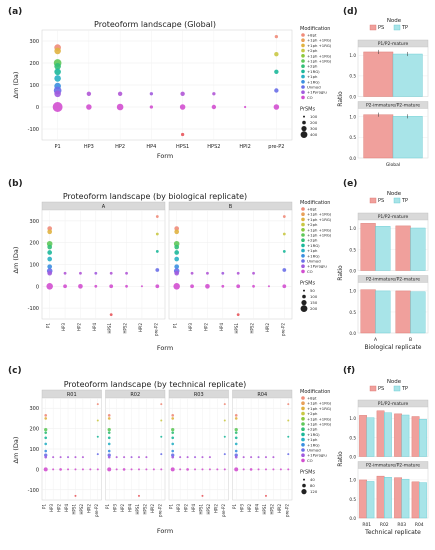 This screenshot has width=435, height=550. Describe the element at coordinates (315, 29) in the screenshot. I see `legend-title: Modification` at that location.